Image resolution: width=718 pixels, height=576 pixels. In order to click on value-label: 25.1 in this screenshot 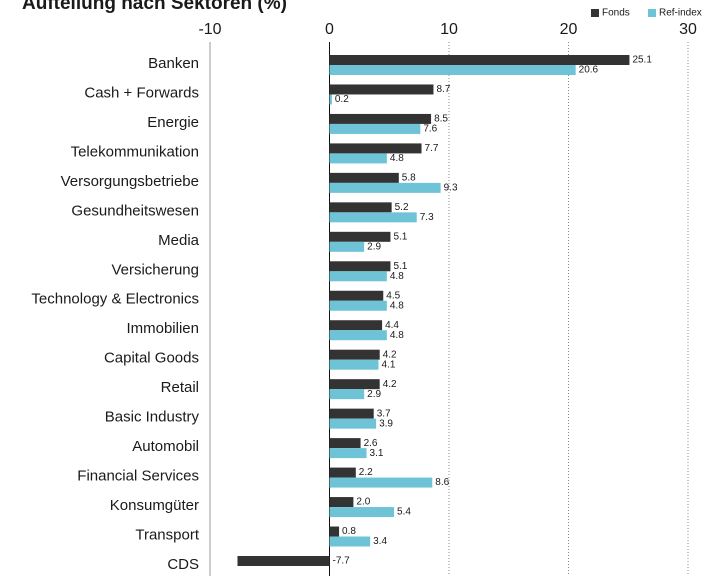, I will do `click(642, 60)`.